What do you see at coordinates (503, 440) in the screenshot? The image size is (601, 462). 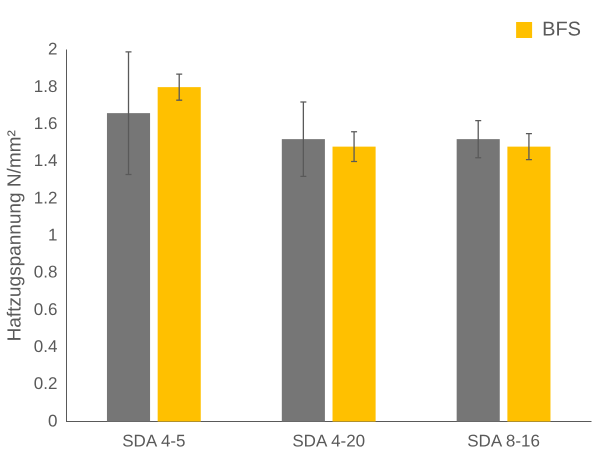 I see `x-tick-label: SDA 8-16` at bounding box center [503, 440].